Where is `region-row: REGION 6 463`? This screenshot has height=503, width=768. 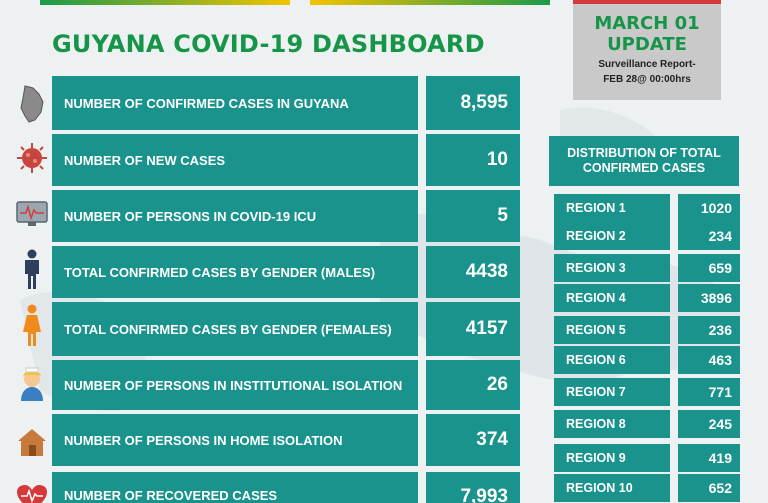
region-row: REGION 6 463 is located at coordinates (647, 360).